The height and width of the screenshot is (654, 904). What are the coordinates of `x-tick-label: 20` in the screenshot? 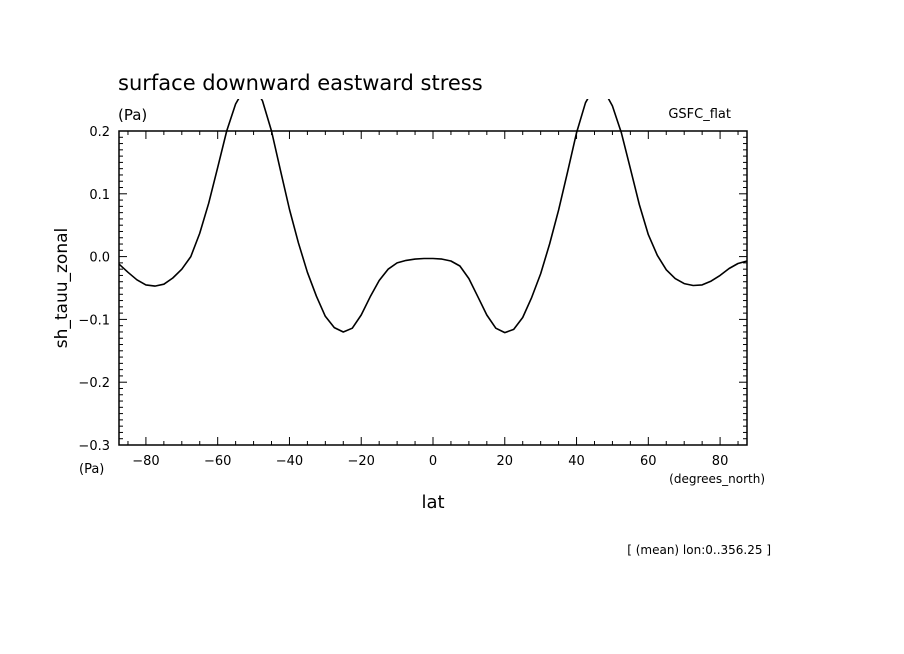 It's located at (504, 461).